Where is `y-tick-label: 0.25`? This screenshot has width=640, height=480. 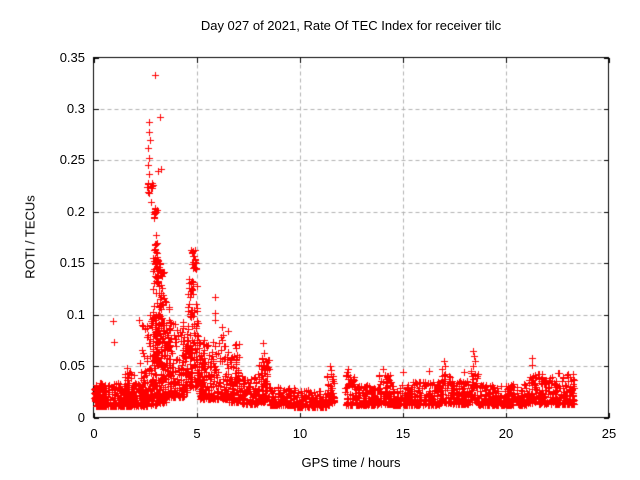 y-tick-label: 0.25 is located at coordinates (72, 159).